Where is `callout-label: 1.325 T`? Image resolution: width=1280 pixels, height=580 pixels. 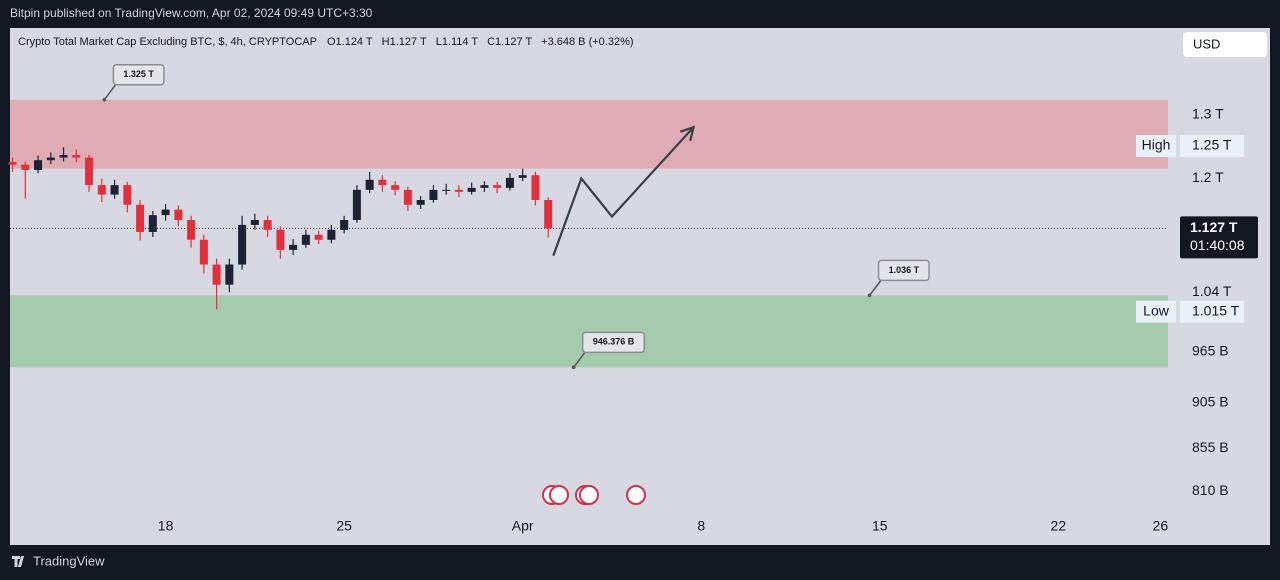 callout-label: 1.325 T is located at coordinates (138, 74).